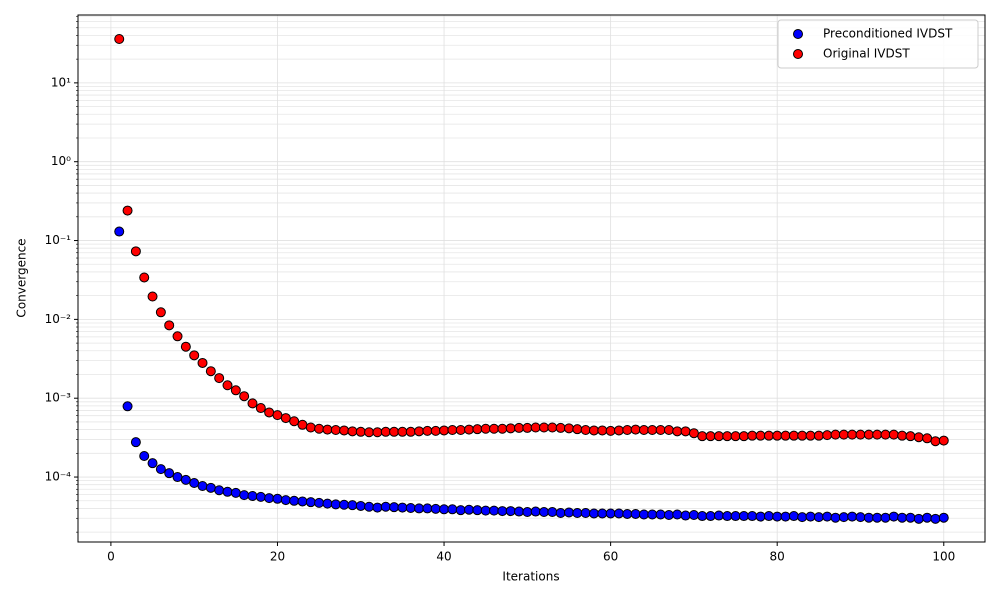 This screenshot has height=604, width=1000. I want to click on y-tick-label: 10⁰, so click(61, 161).